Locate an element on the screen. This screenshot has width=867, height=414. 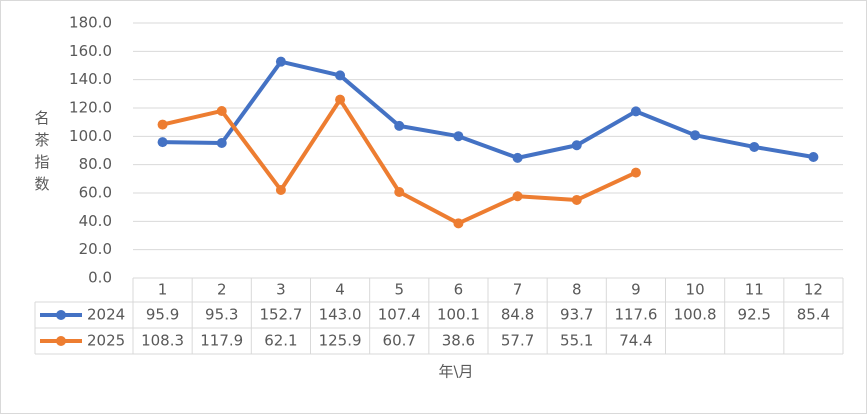
table-value: 108.3 is located at coordinates (162, 341).